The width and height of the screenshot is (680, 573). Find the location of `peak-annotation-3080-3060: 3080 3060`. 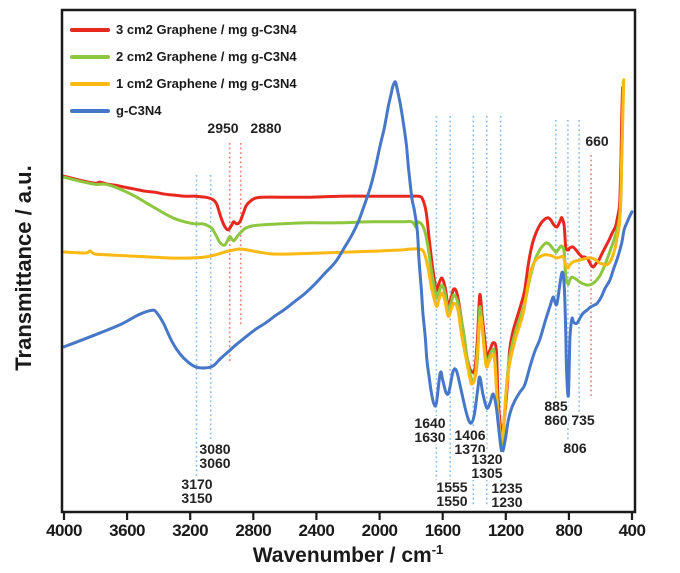

peak-annotation-3080-3060: 3080 3060 is located at coordinates (215, 456).